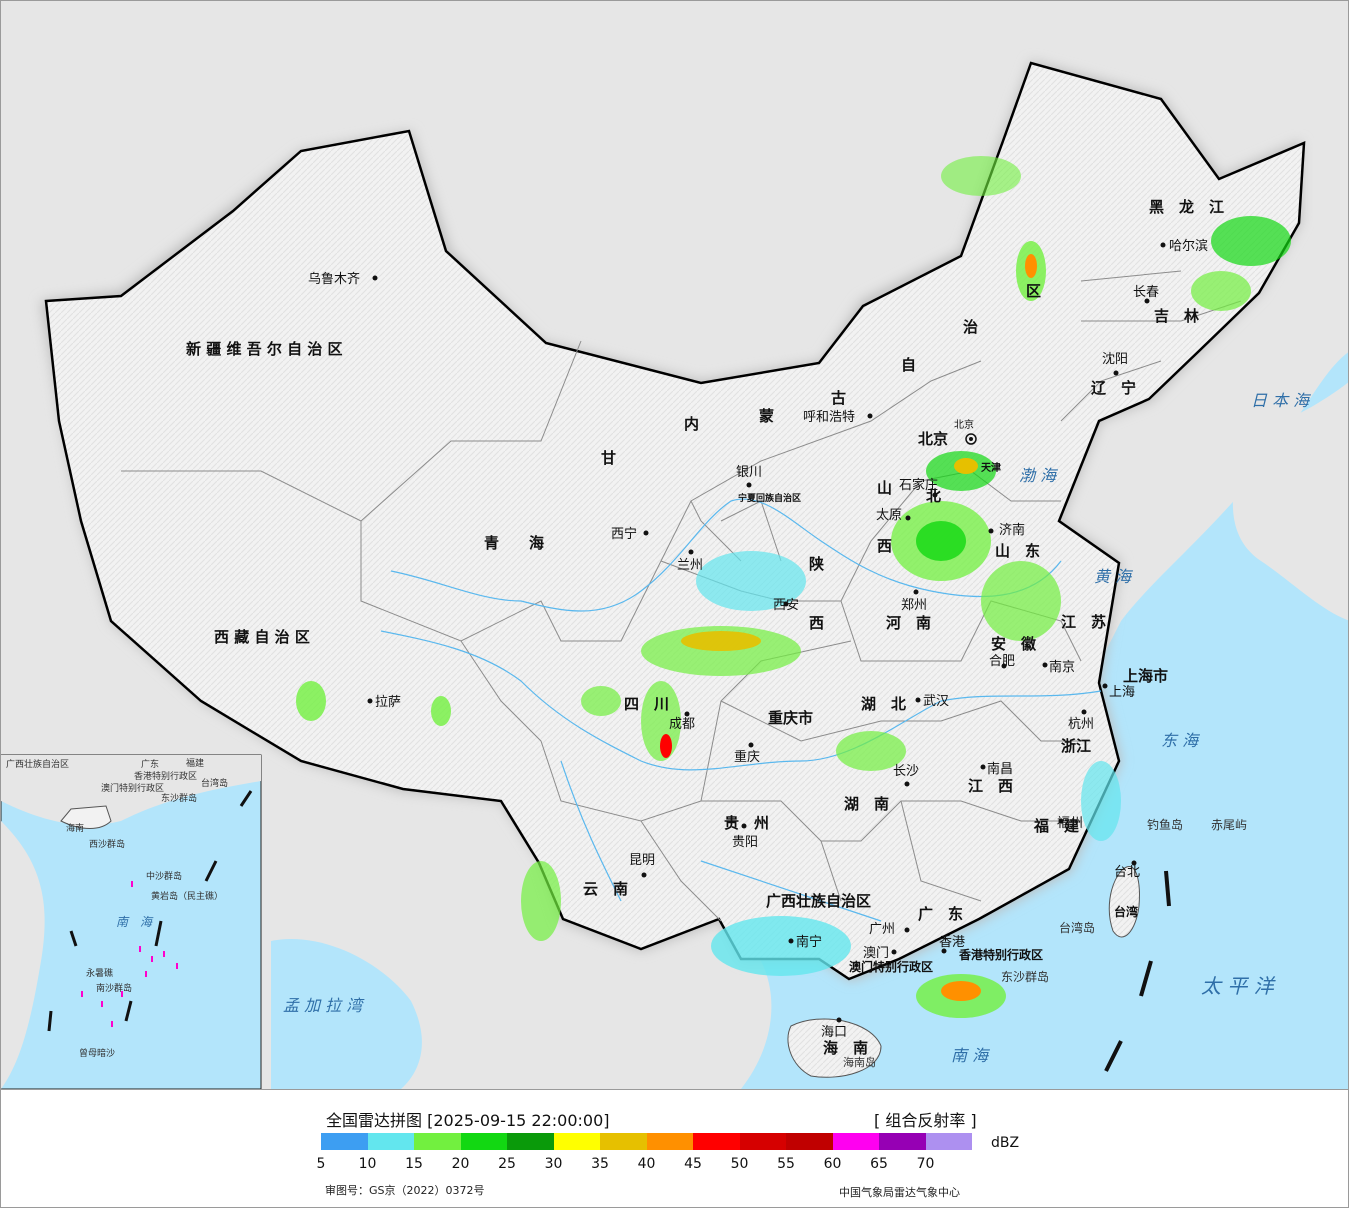  I want to click on city-label-changsha: 长沙, so click(906, 771).